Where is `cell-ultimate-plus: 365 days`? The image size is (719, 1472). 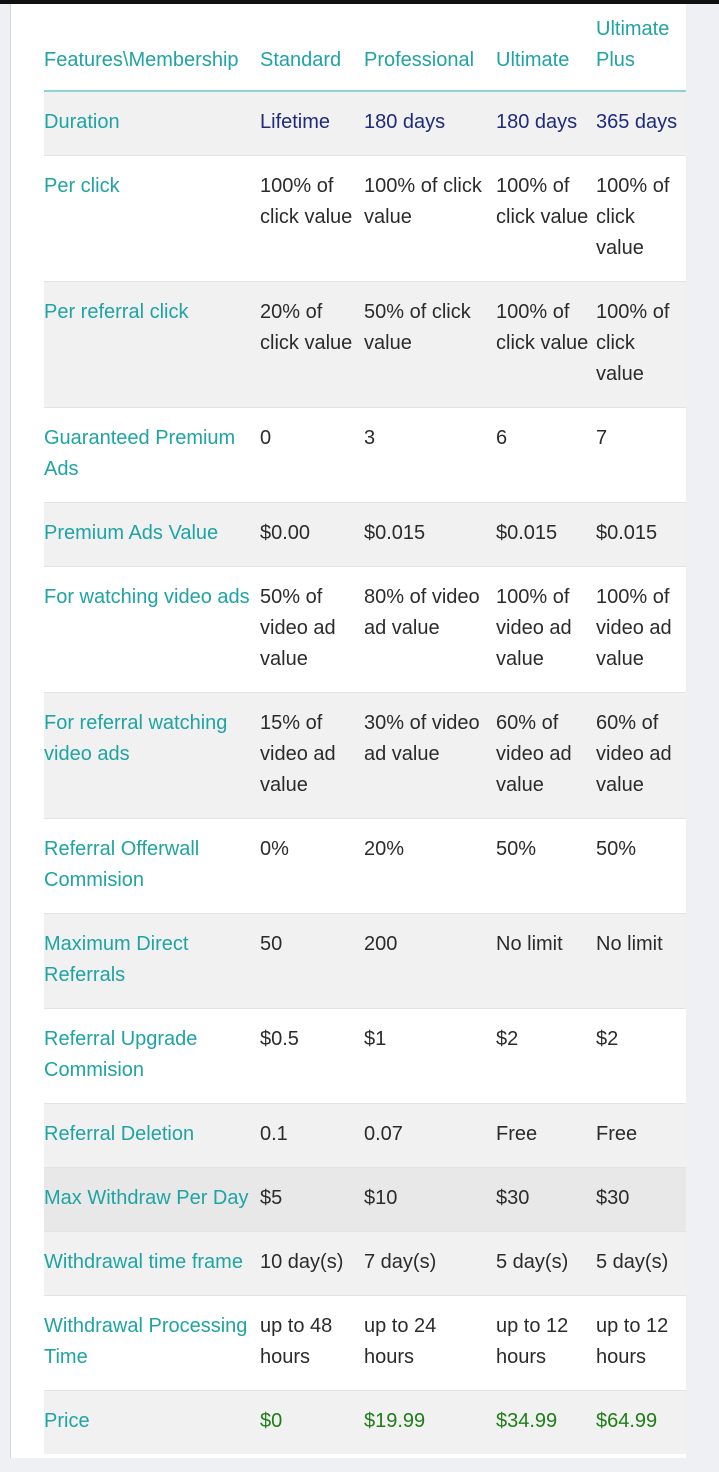
cell-ultimate-plus: 365 days is located at coordinates (641, 123).